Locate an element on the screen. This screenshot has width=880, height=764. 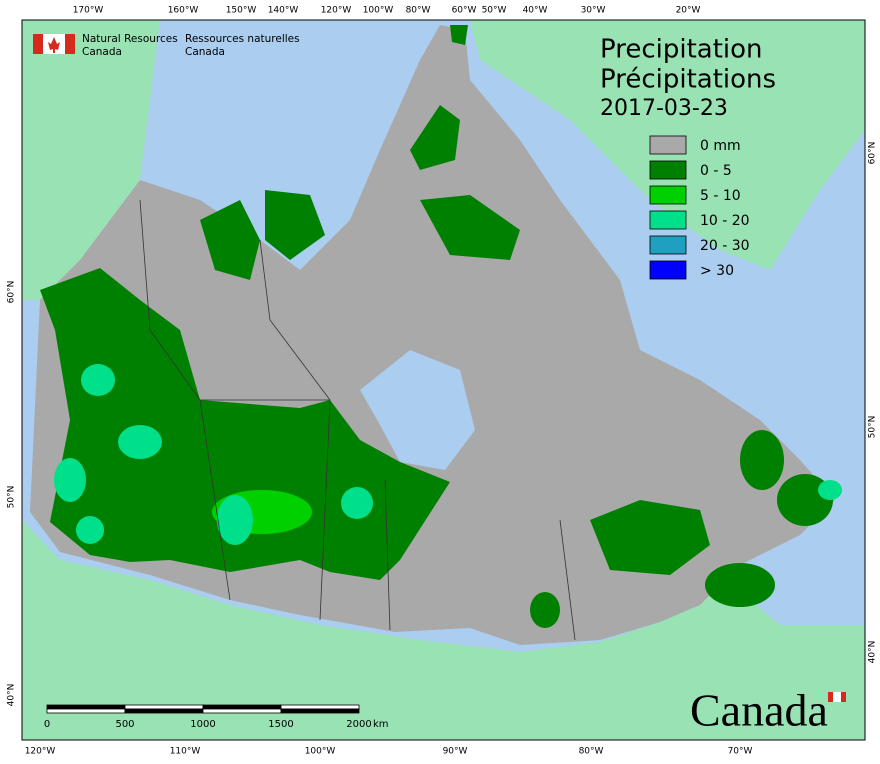
bottom-label: 110°W is located at coordinates (185, 752).